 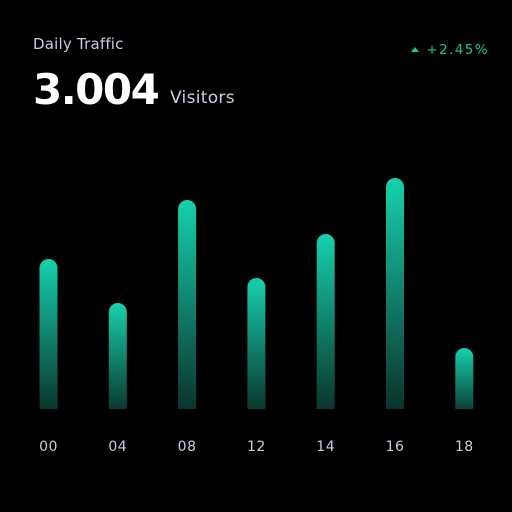 What do you see at coordinates (464, 447) in the screenshot?
I see `x-tick-label: 18` at bounding box center [464, 447].